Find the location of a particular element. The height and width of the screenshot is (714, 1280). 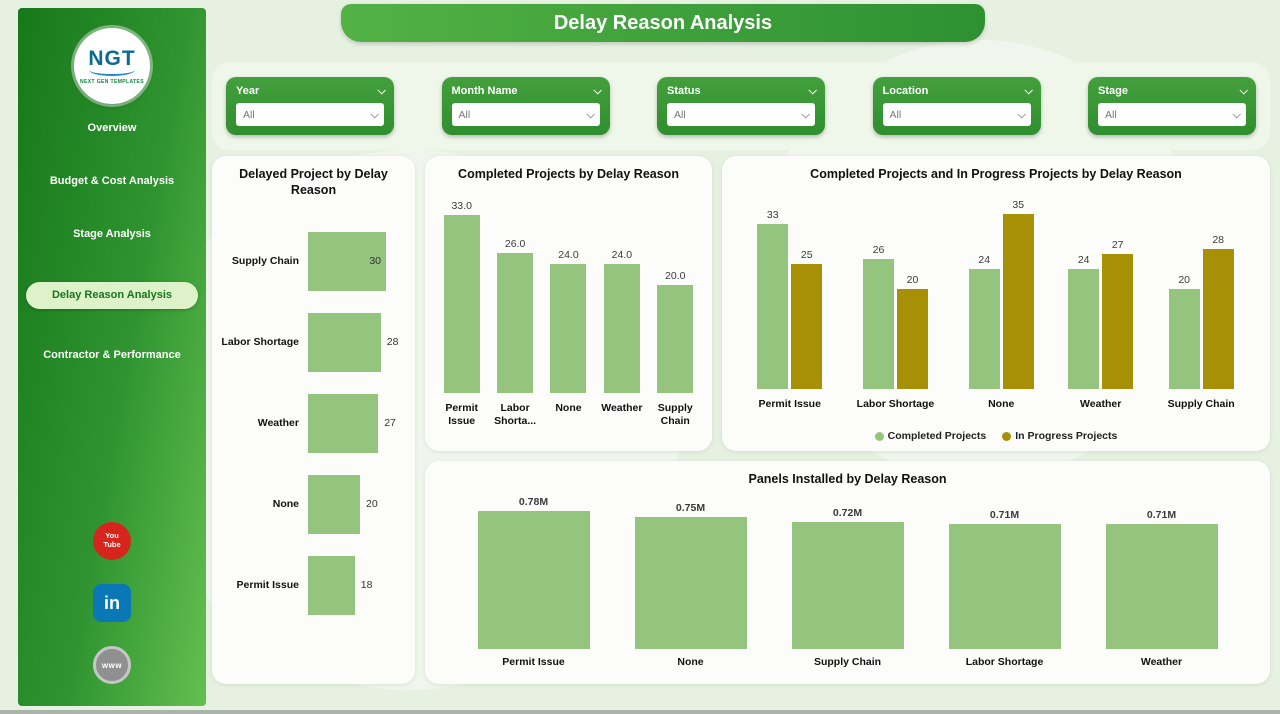

chart-group: 20 28 Supply Chain is located at coordinates (1201, 299).